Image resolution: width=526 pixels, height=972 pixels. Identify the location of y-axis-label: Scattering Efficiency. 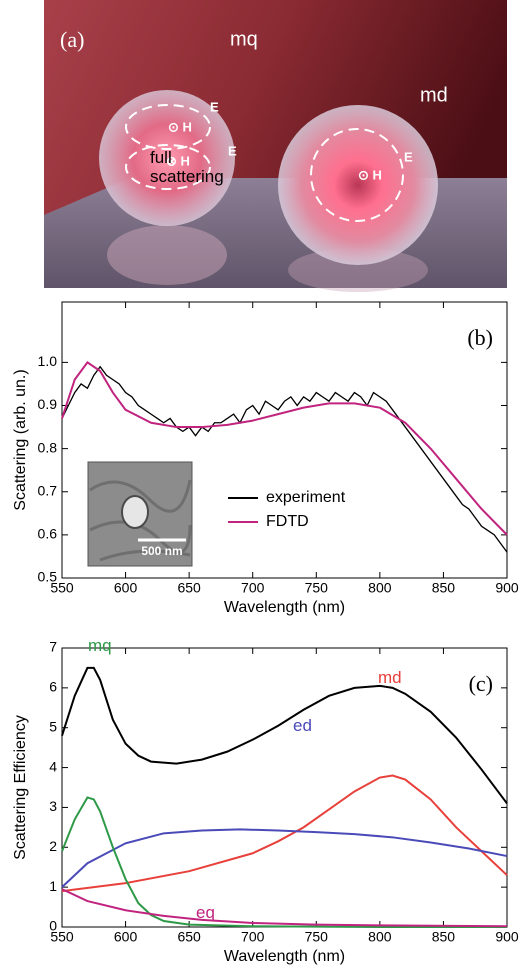
(20, 787).